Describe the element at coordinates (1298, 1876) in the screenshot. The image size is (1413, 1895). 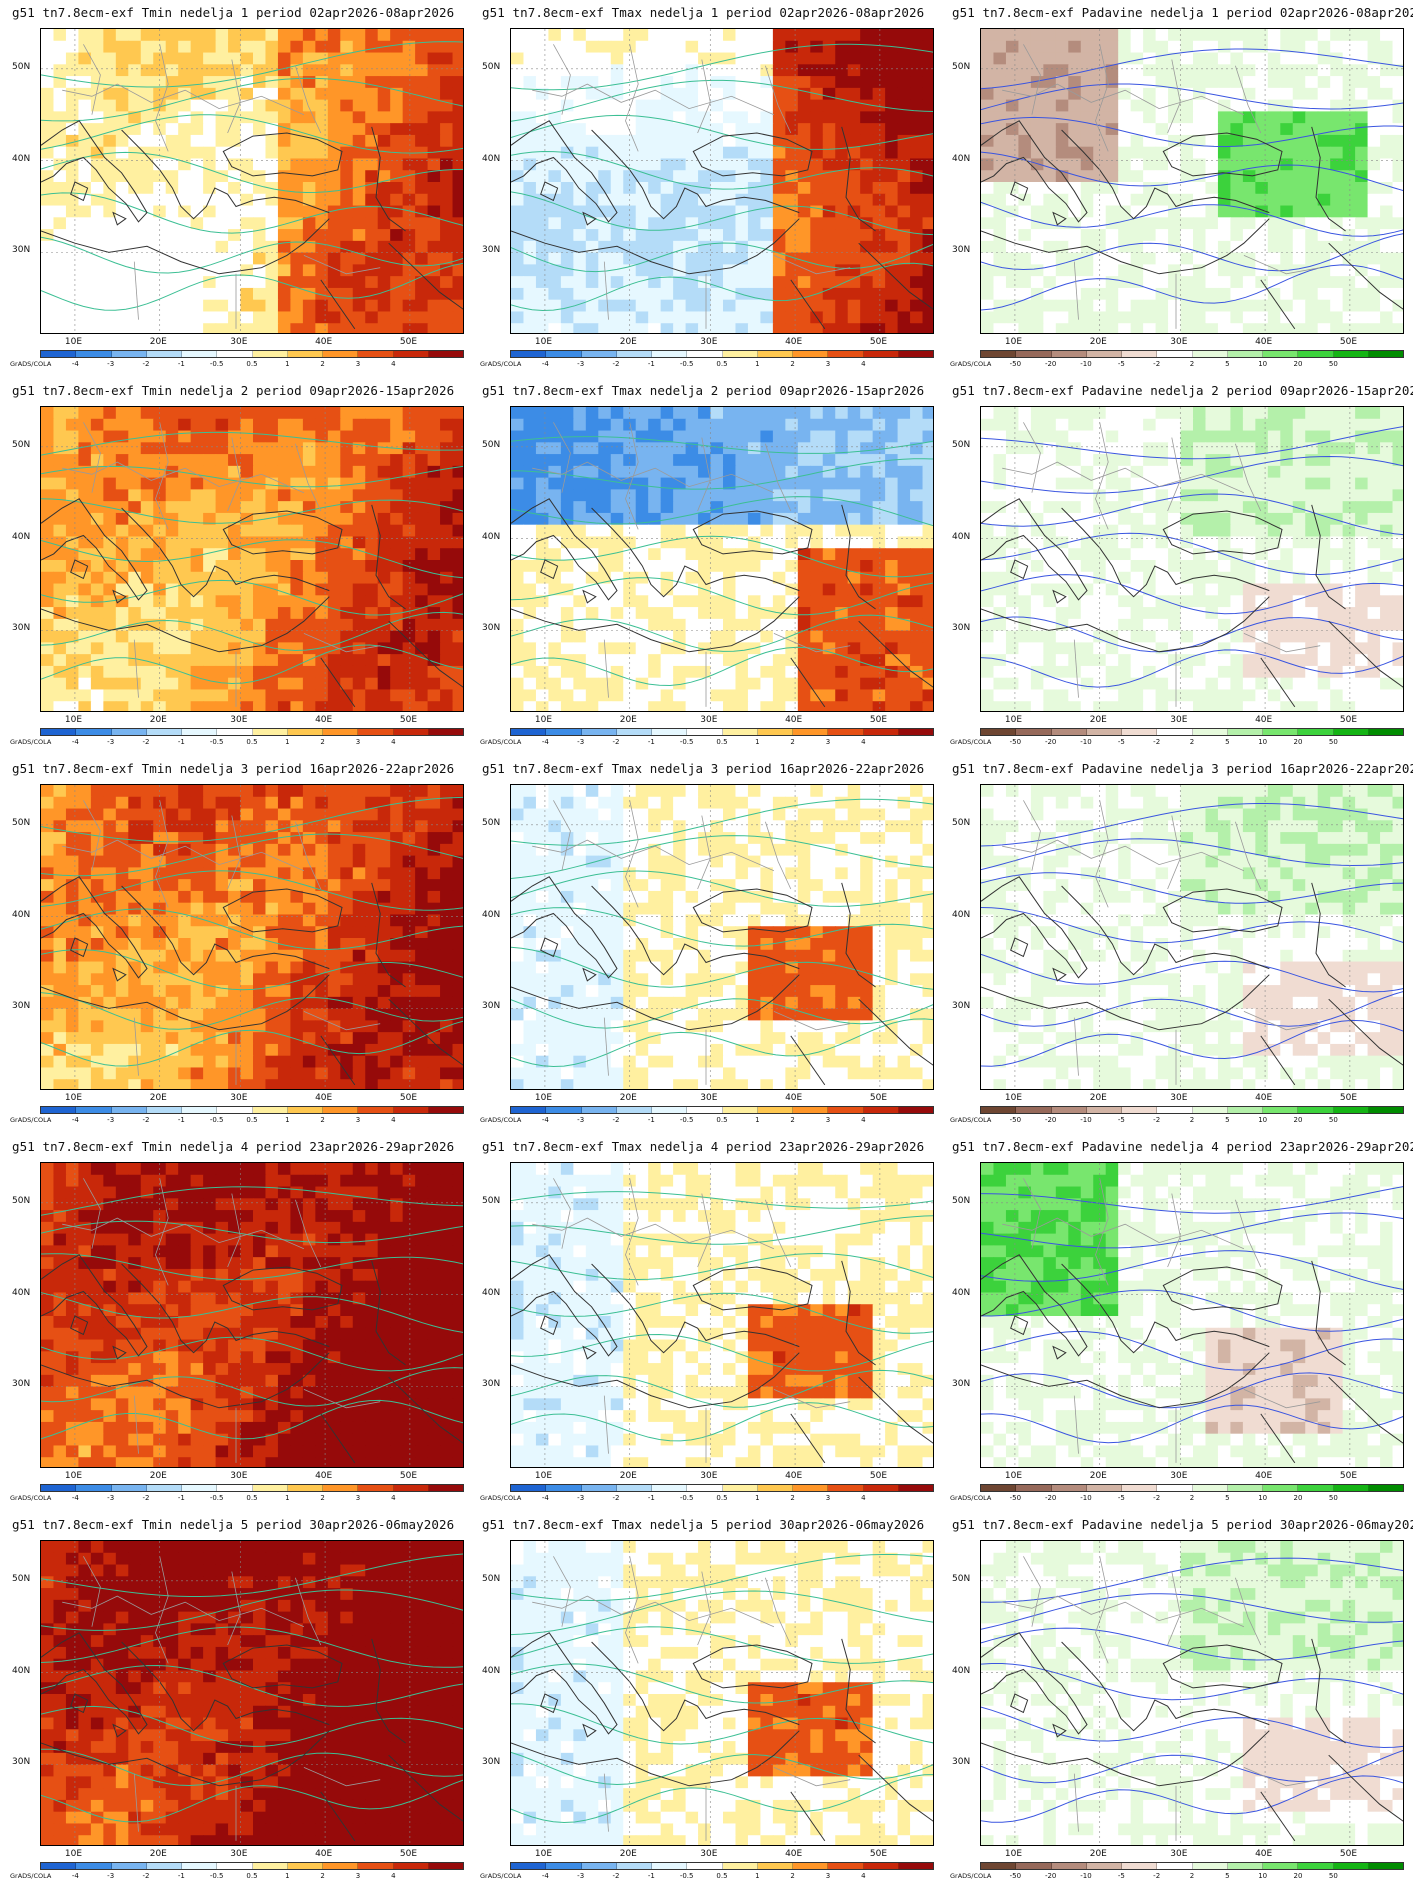
I see `colorbar-tick-label: 20` at that location.